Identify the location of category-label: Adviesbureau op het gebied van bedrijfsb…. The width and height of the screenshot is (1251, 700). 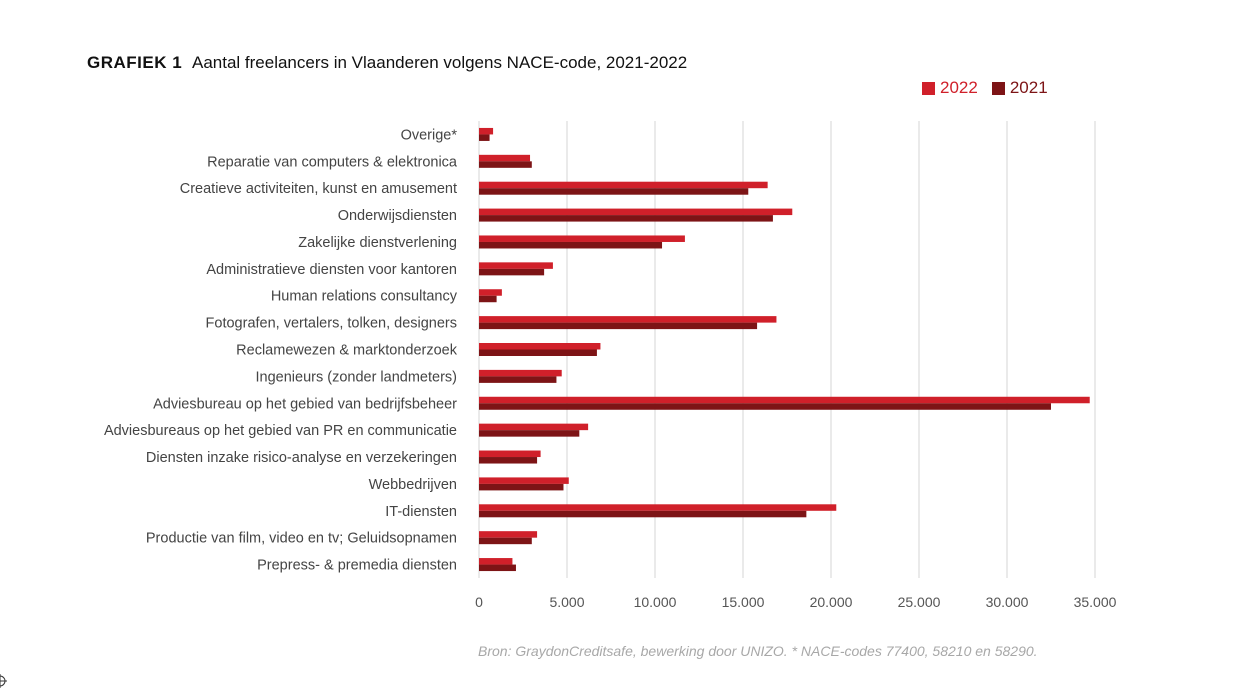
(305, 404).